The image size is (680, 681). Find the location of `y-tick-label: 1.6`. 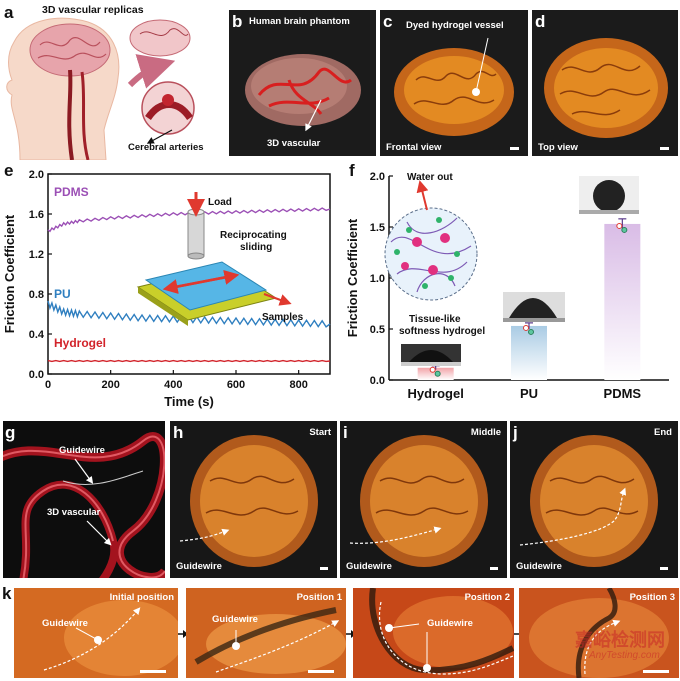

y-tick-label: 1.6 is located at coordinates (36, 215).